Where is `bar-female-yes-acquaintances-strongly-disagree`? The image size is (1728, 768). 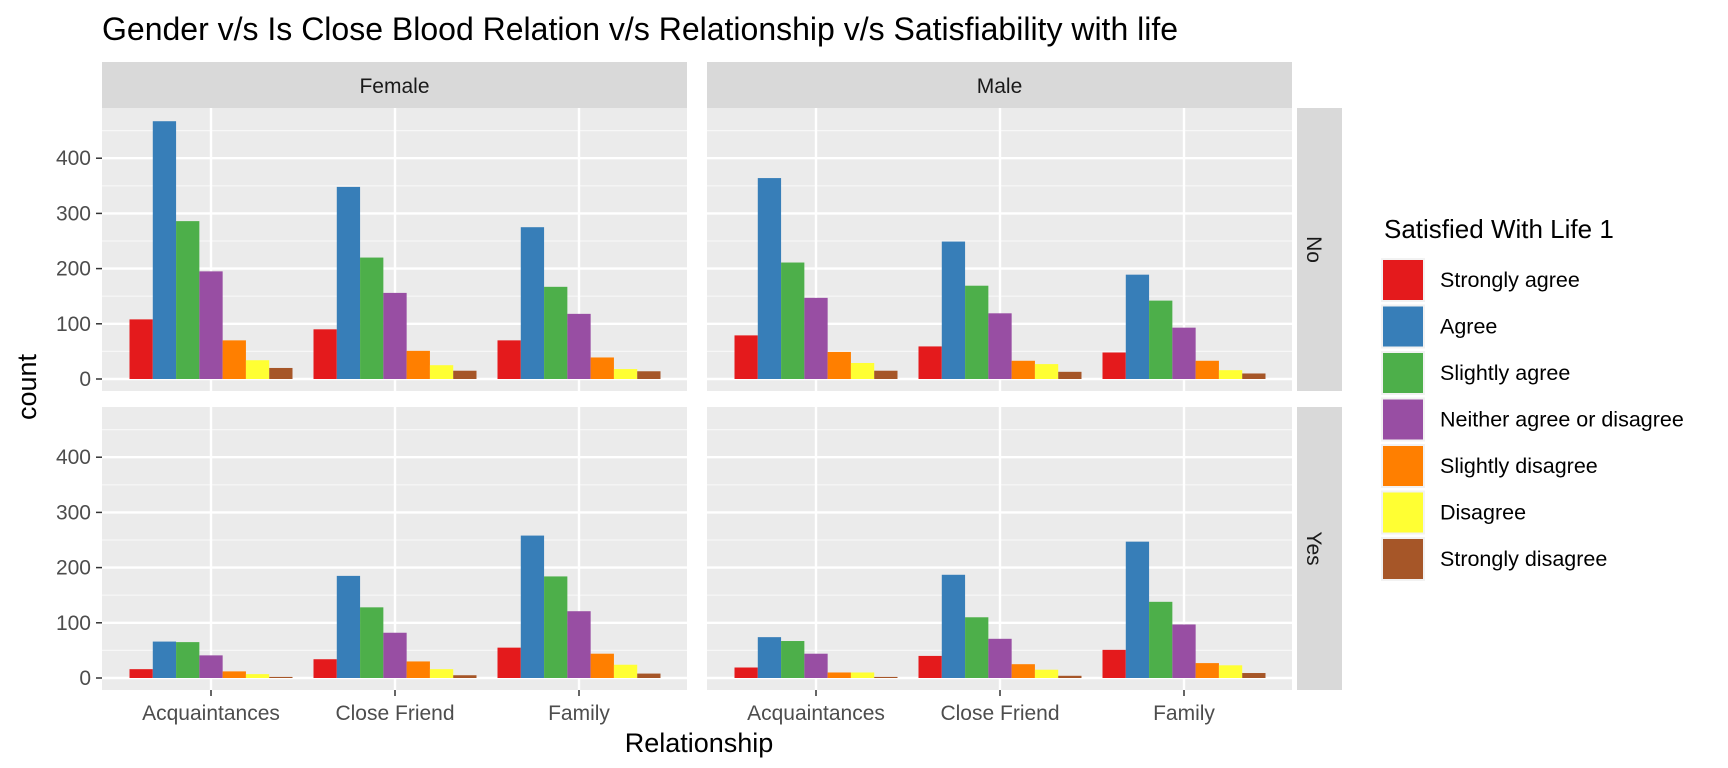 bar-female-yes-acquaintances-strongly-disagree is located at coordinates (281, 677).